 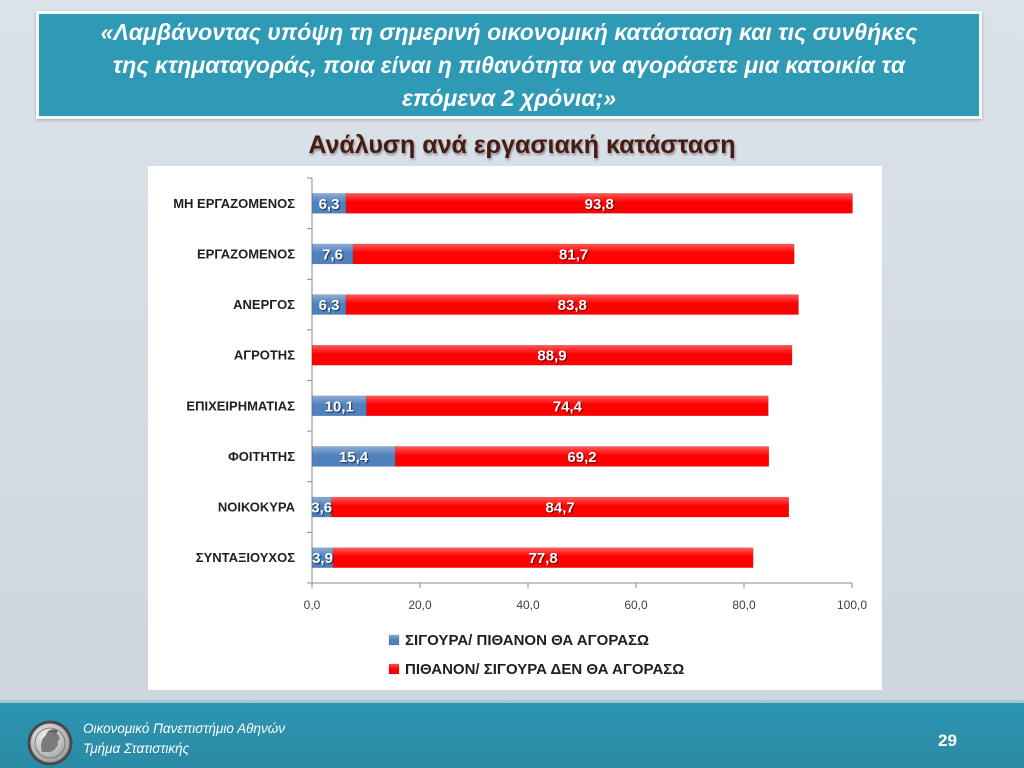 I want to click on department-name: Τμήμα Στατιστικής, so click(x=136, y=748).